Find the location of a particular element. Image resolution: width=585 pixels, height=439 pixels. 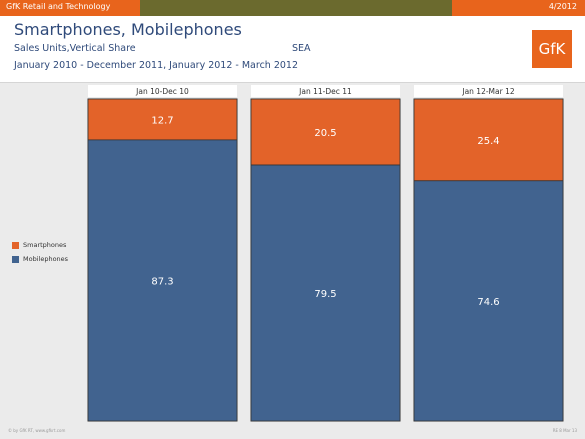

page-title: Smartphones, Mobilephones is located at coordinates (128, 29).